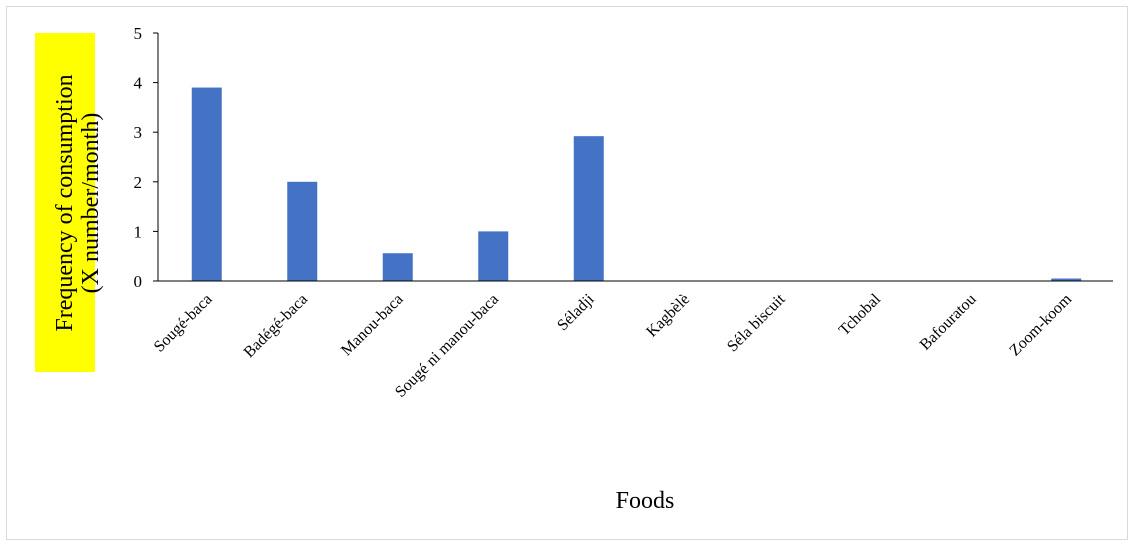  Describe the element at coordinates (948, 322) in the screenshot. I see `x-category-label: Bafouratou` at that location.